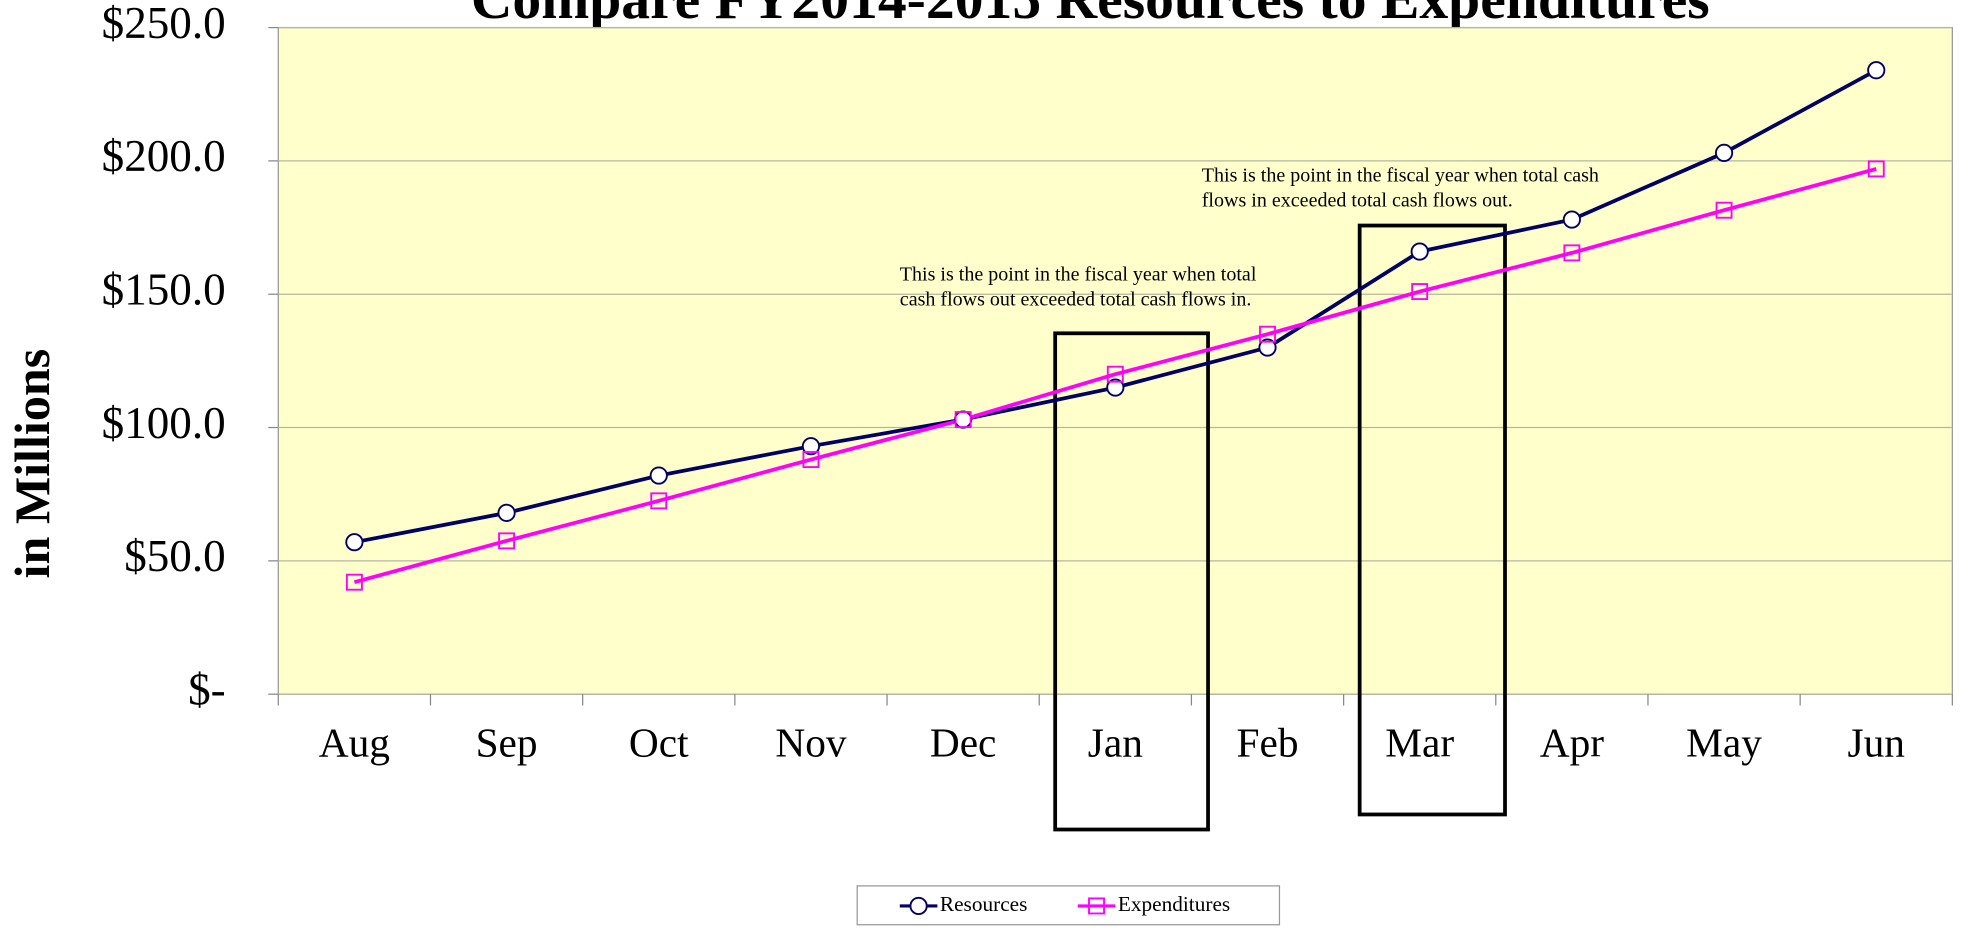 The image size is (1965, 931). What do you see at coordinates (1357, 200) in the screenshot?
I see `annotation: flows in exceeded total cash flows out.` at bounding box center [1357, 200].